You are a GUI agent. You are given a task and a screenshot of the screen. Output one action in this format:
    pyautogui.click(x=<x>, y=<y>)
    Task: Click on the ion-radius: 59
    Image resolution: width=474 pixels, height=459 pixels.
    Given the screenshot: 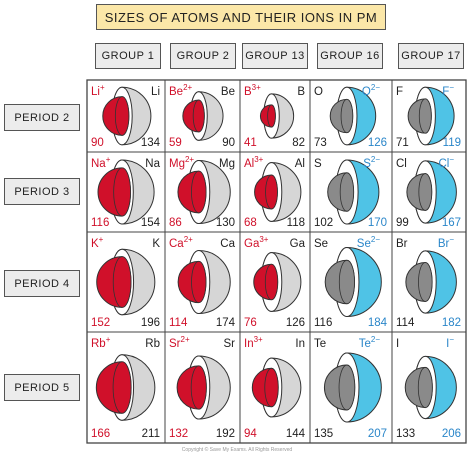 What is the action you would take?
    pyautogui.click(x=175, y=143)
    